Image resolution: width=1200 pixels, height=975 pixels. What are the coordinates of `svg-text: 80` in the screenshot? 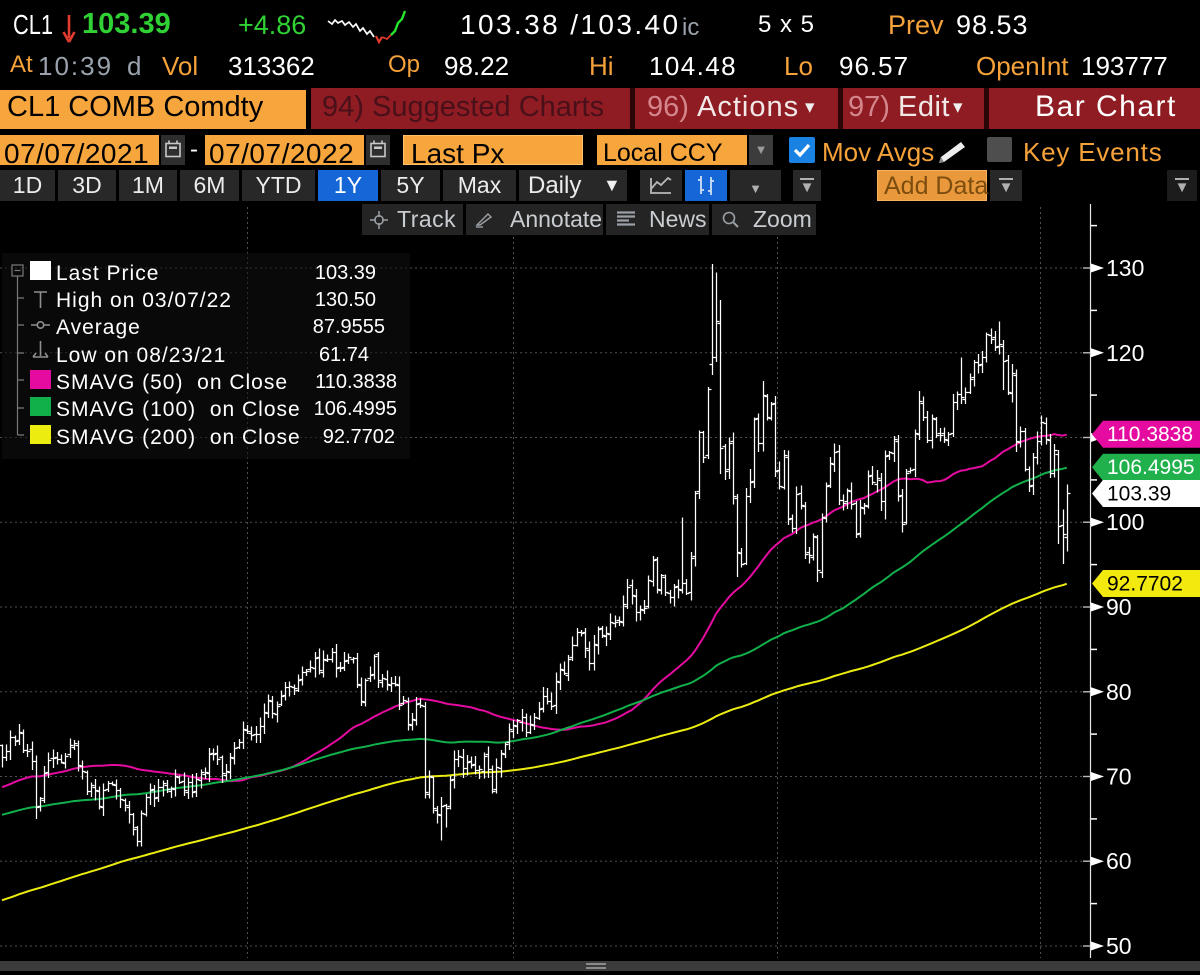 It's located at (1119, 692).